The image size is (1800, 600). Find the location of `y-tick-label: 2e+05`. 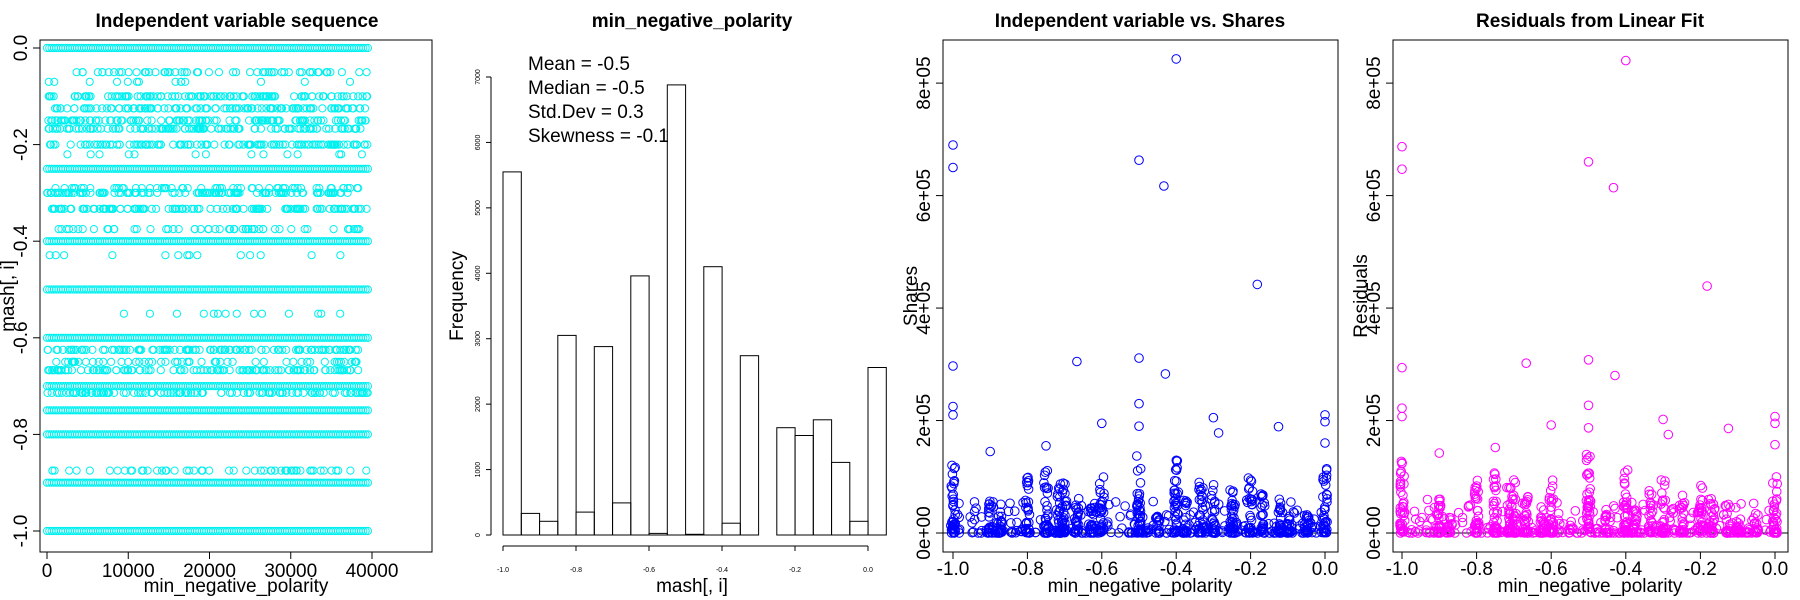

y-tick-label: 2e+05 is located at coordinates (924, 420).